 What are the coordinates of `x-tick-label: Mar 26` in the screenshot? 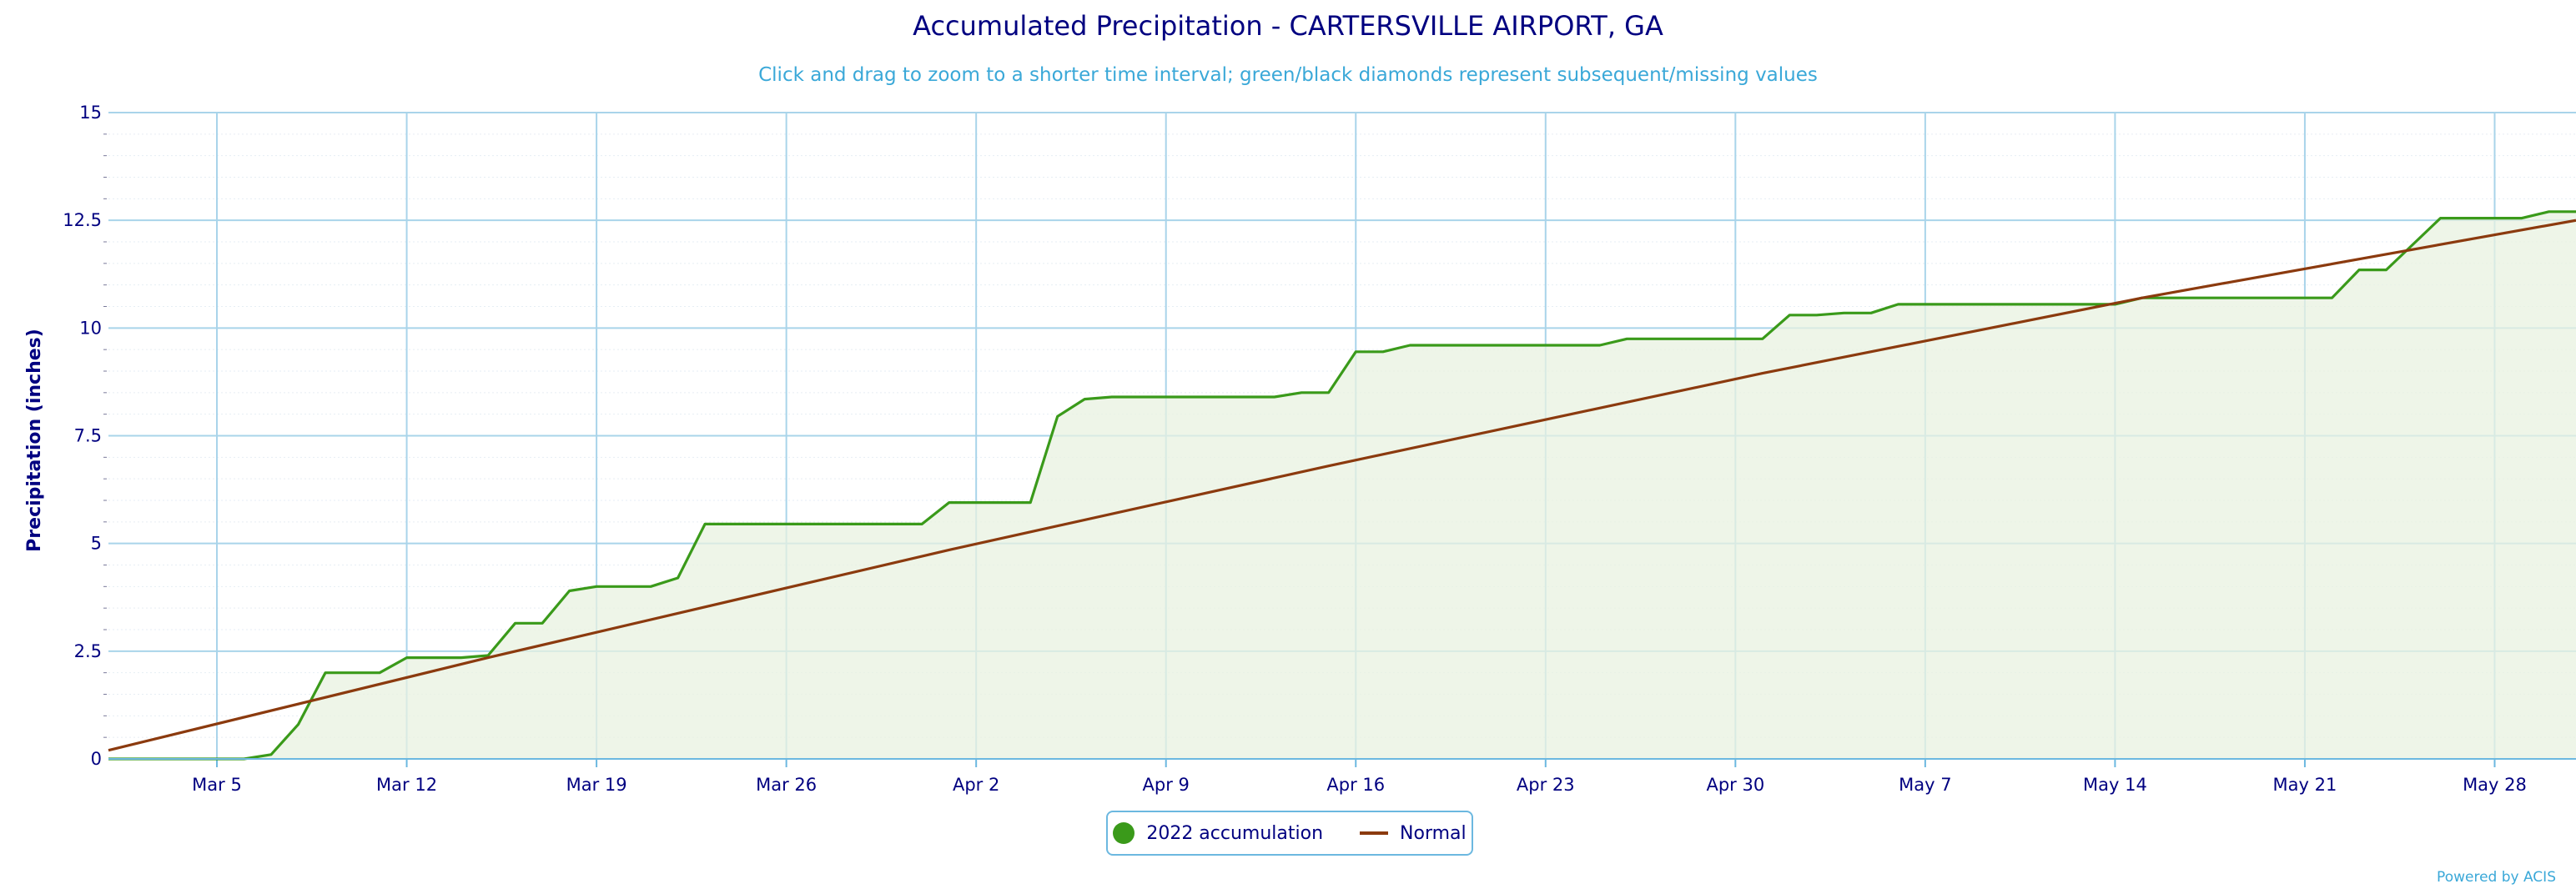 It's located at (786, 785).